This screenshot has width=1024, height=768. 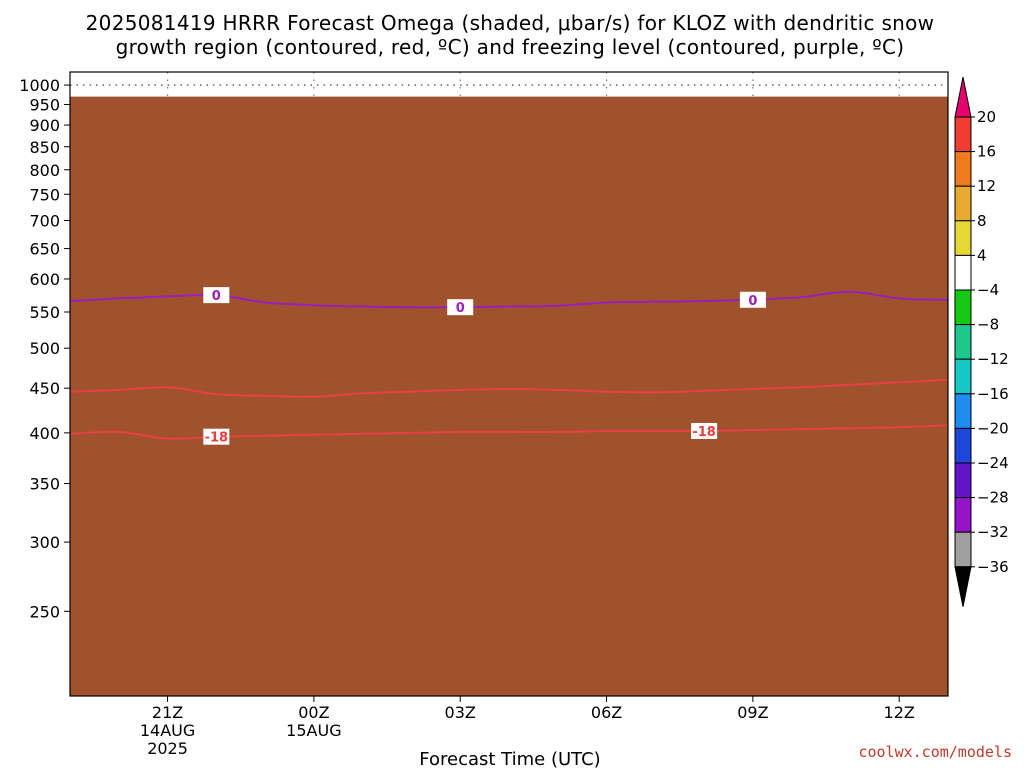 I want to click on colorbar-label: 20, so click(x=986, y=117).